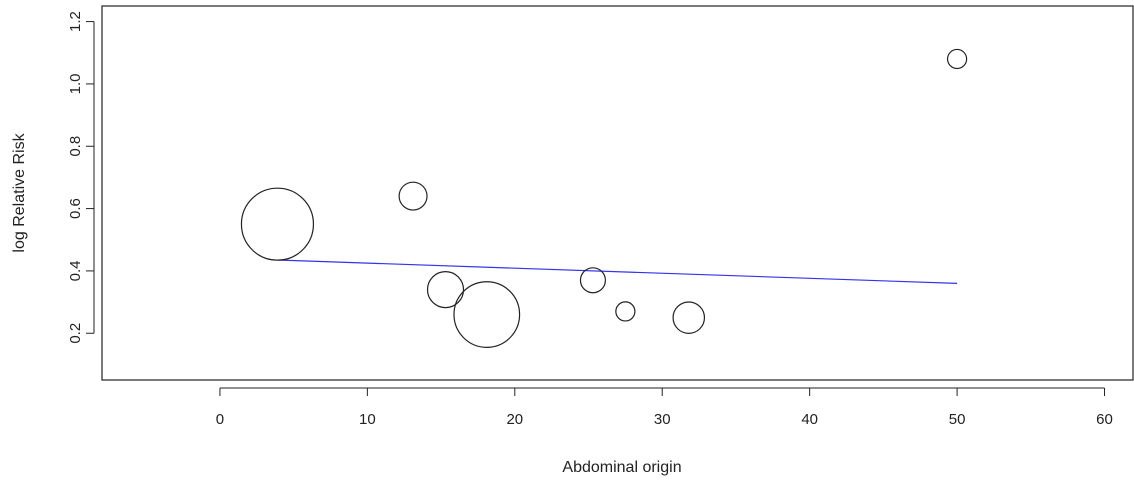 Image resolution: width=1134 pixels, height=481 pixels. Describe the element at coordinates (75, 208) in the screenshot. I see `y-tick-label: 0.6` at that location.